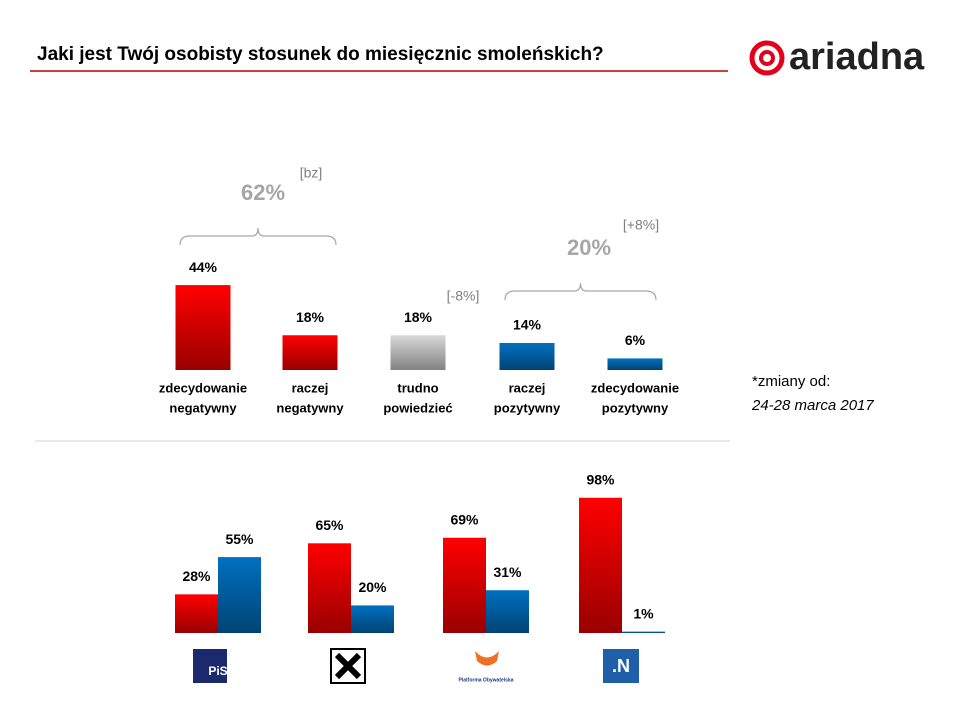 The height and width of the screenshot is (720, 960). What do you see at coordinates (485, 680) in the screenshot?
I see `party-label: Platforma Obywatelska` at bounding box center [485, 680].